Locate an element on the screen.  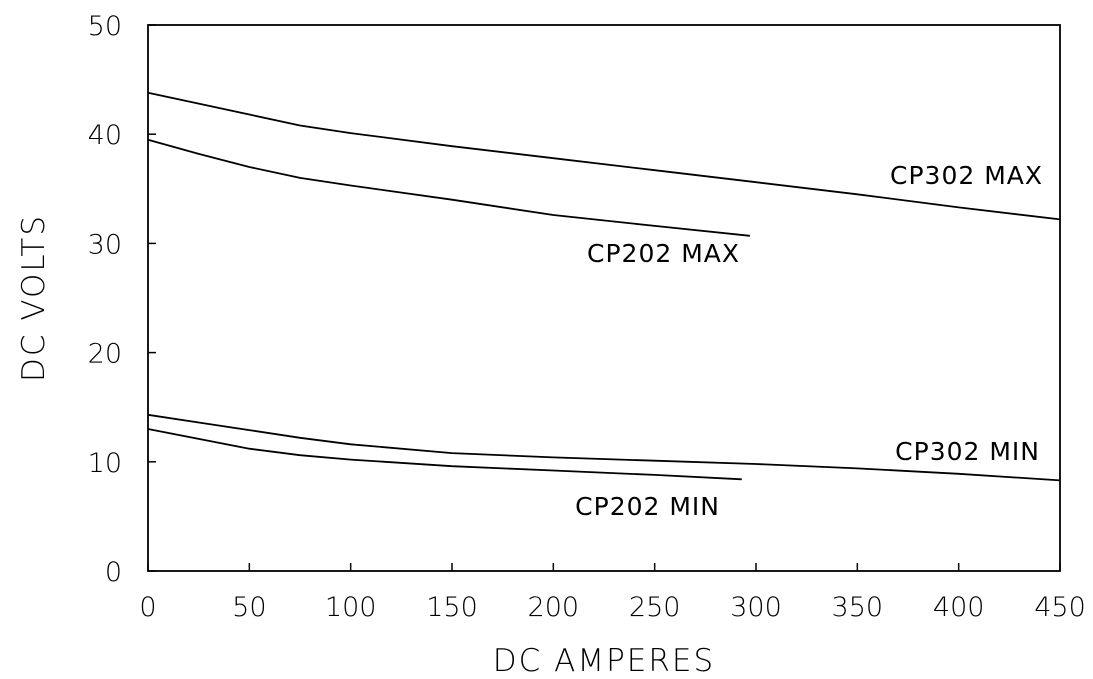
series-line-cp202-min is located at coordinates (444, 454).